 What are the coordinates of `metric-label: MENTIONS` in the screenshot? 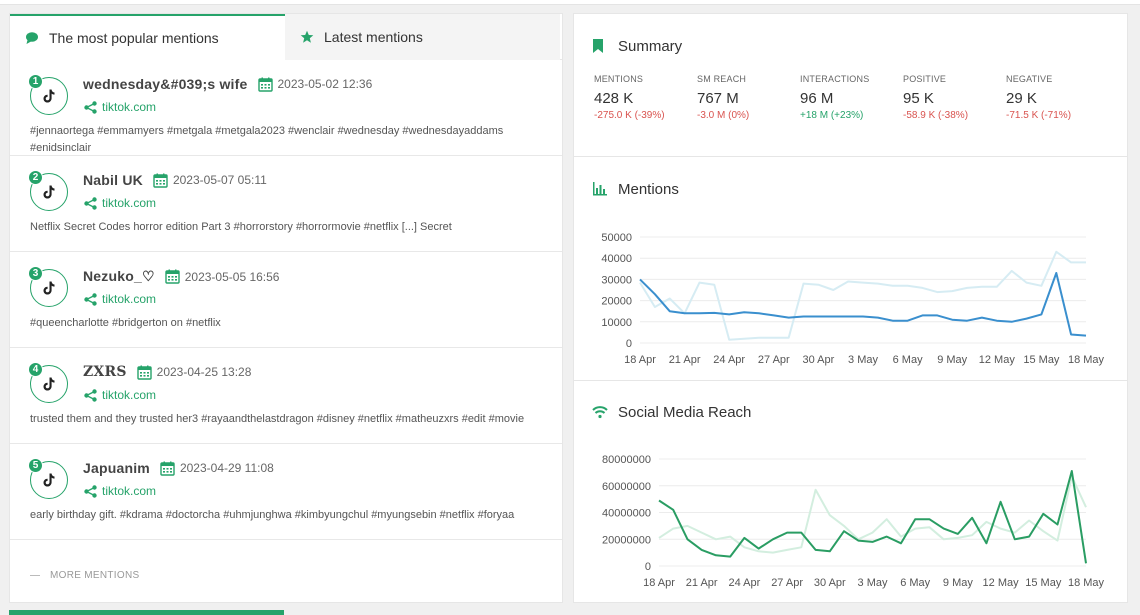 It's located at (619, 79).